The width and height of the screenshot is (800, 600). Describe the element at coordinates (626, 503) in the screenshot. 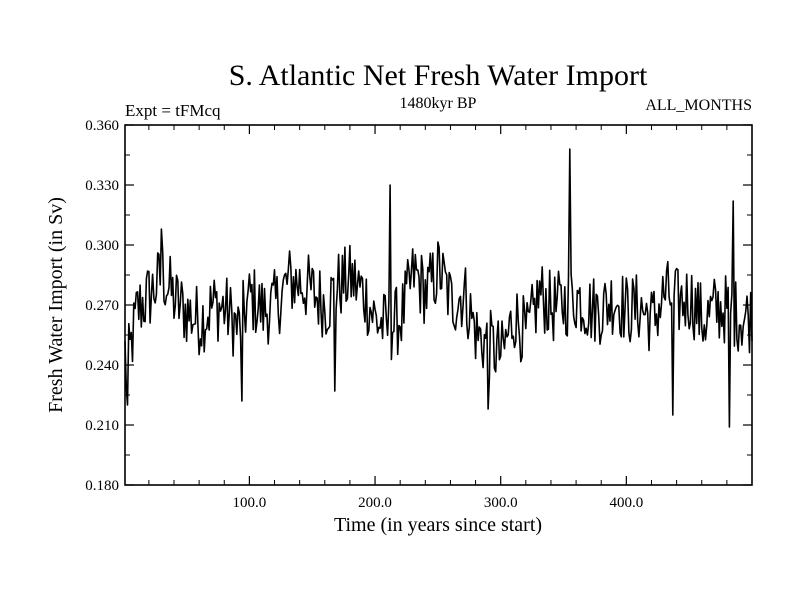

I see `x-tick-label: 400.0` at that location.